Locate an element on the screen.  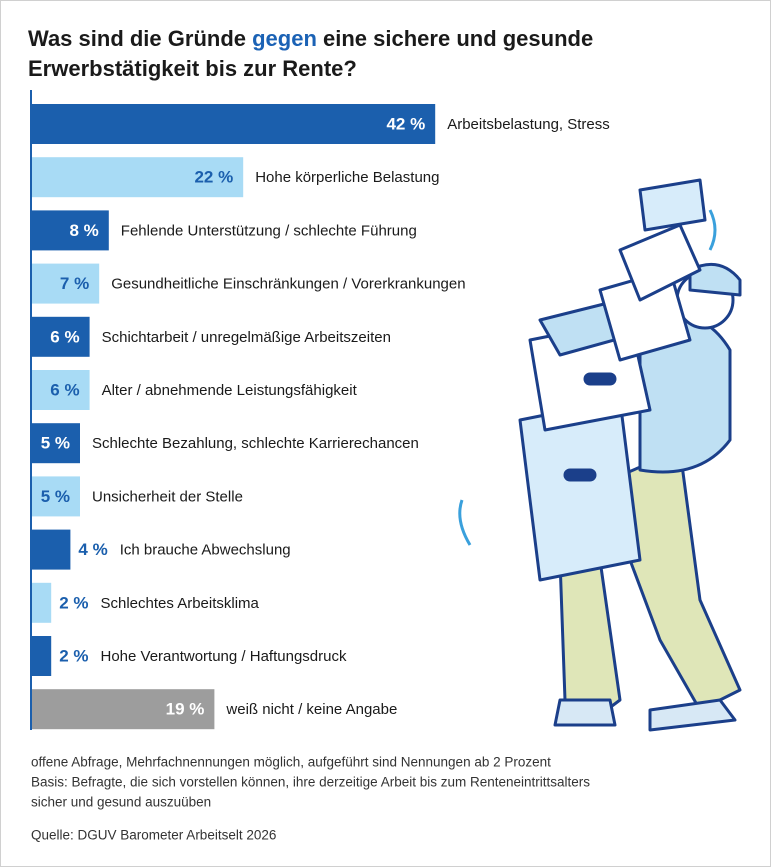
category-label: Ich brauche Abwechslung is located at coordinates (205, 550).